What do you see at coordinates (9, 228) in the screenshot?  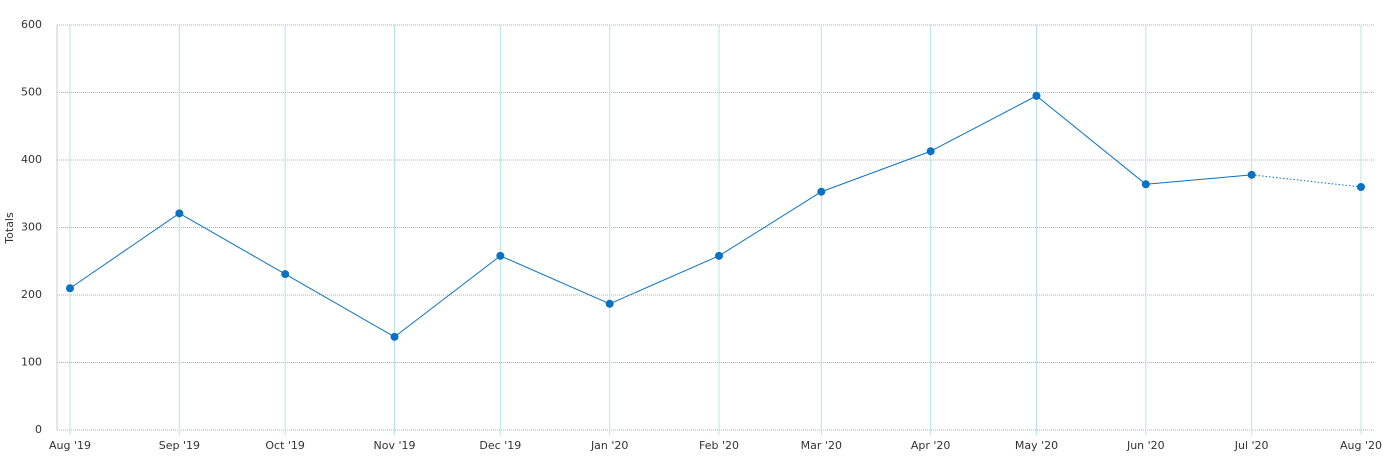 I see `y-axis-label: Totals` at bounding box center [9, 228].